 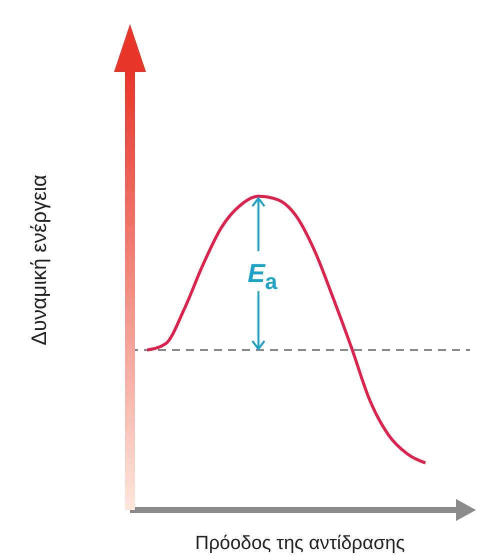 What do you see at coordinates (263, 276) in the screenshot?
I see `annotation: E$_{a}$` at bounding box center [263, 276].